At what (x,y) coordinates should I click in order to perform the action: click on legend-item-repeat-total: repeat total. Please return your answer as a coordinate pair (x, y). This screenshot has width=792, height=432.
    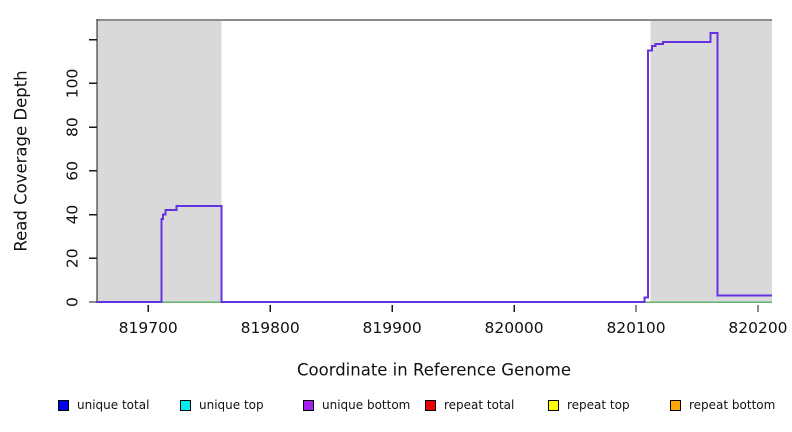
    Looking at the image, I should click on (469, 405).